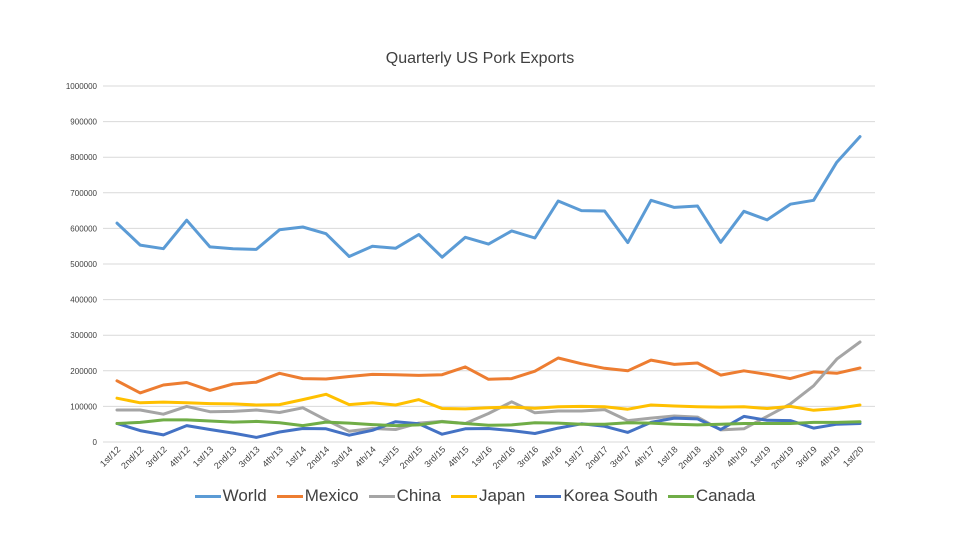 The image size is (960, 540). I want to click on legend-label: Canada, so click(725, 495).